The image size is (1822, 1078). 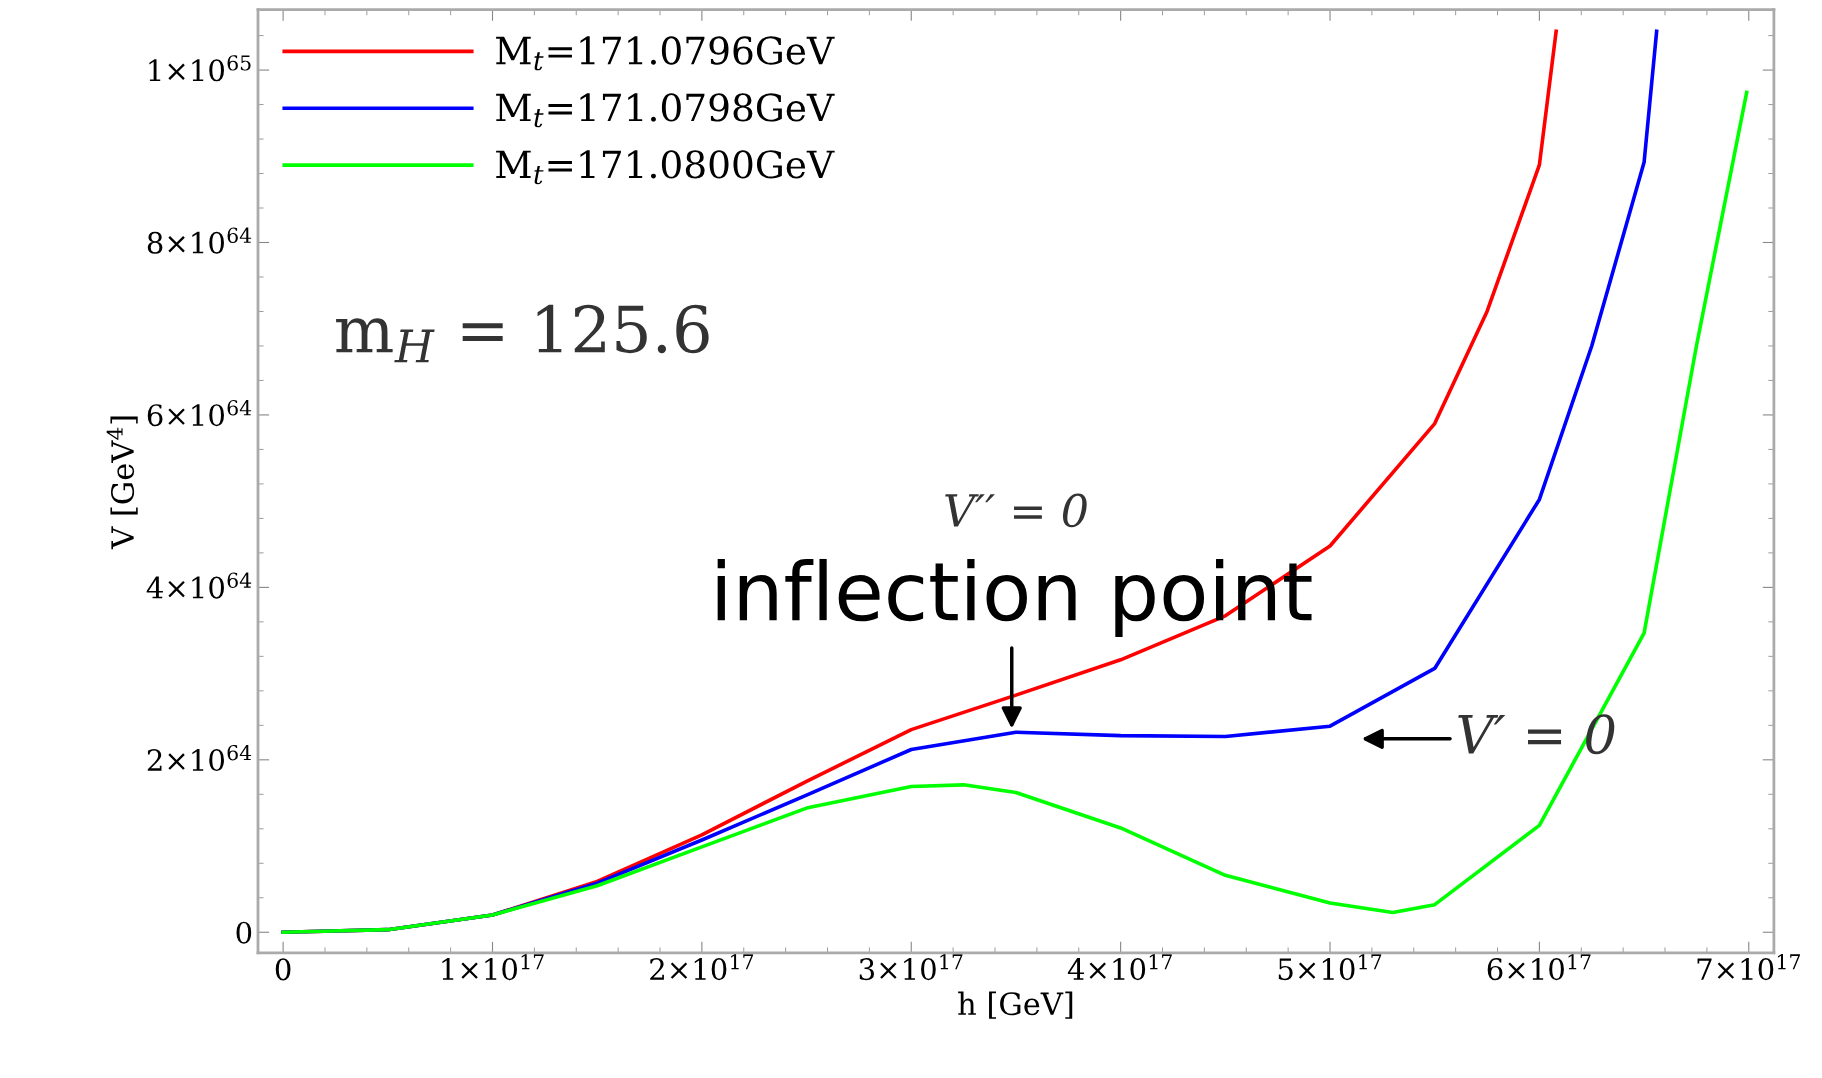 I want to click on y-tick-label: 0, so click(x=244, y=932).